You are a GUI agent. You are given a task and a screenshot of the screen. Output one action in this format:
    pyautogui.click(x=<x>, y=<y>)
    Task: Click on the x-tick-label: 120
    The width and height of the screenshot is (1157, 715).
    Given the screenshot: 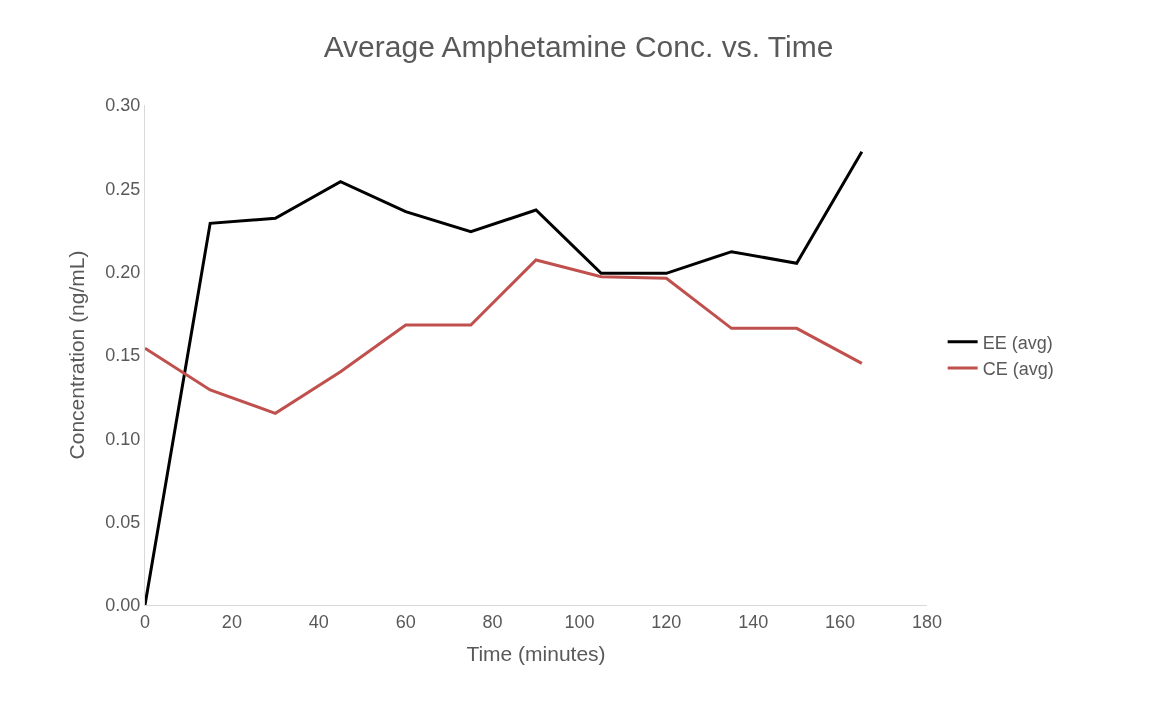 What is the action you would take?
    pyautogui.click(x=666, y=621)
    